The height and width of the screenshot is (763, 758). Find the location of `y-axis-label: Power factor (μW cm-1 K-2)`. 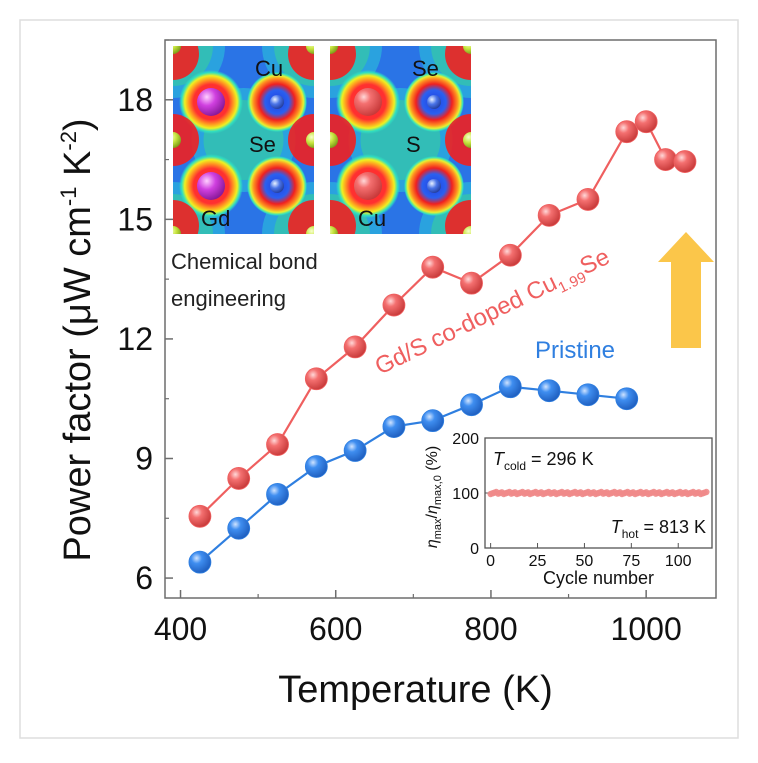

y-axis-label: Power factor (μW cm-1 K-2) is located at coordinates (77, 339).